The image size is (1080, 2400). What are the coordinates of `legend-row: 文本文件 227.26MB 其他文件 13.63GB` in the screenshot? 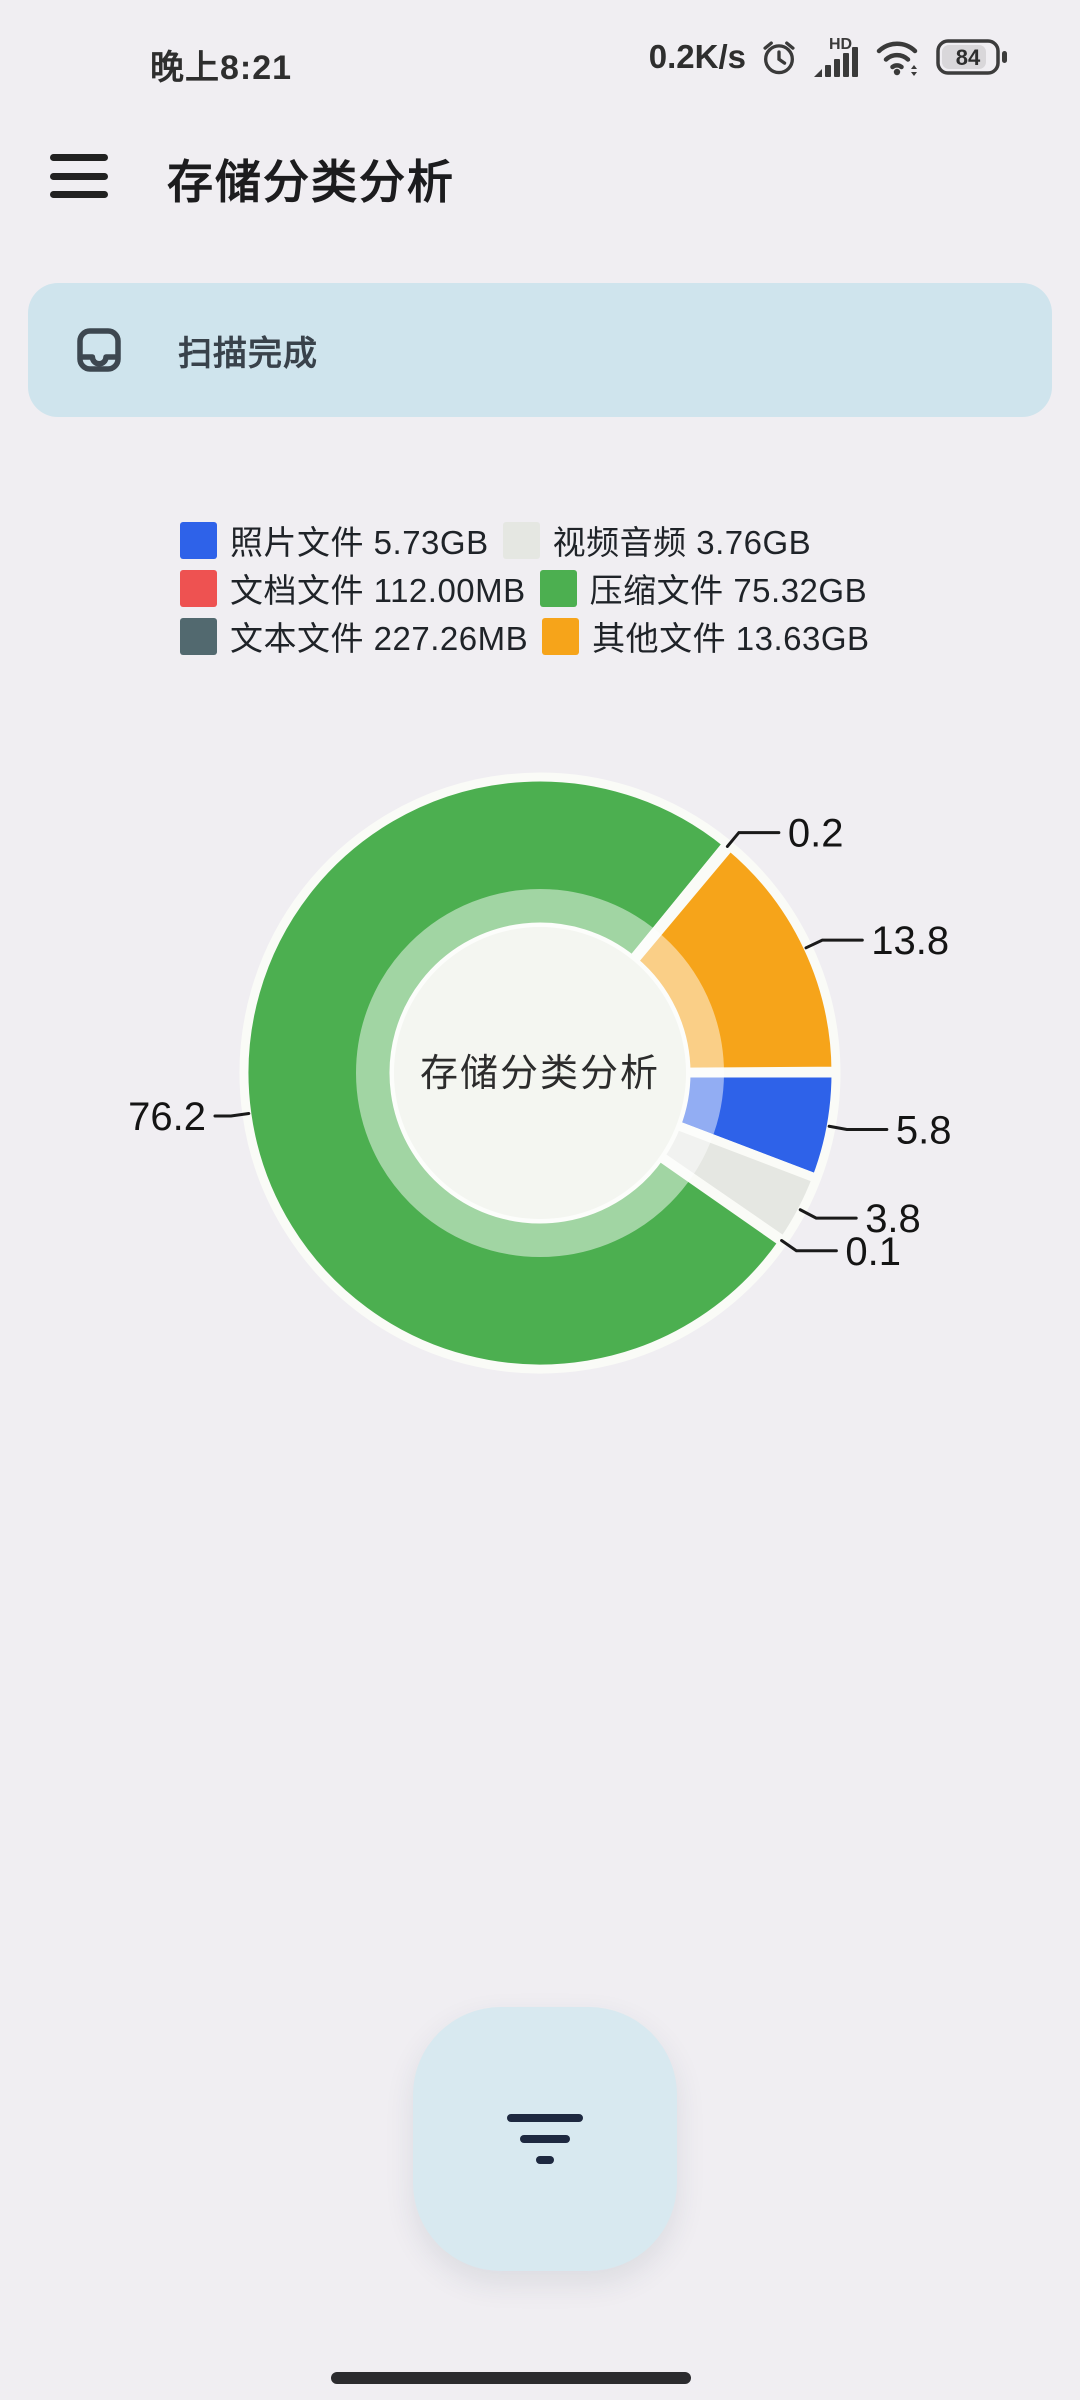 It's located at (560, 636).